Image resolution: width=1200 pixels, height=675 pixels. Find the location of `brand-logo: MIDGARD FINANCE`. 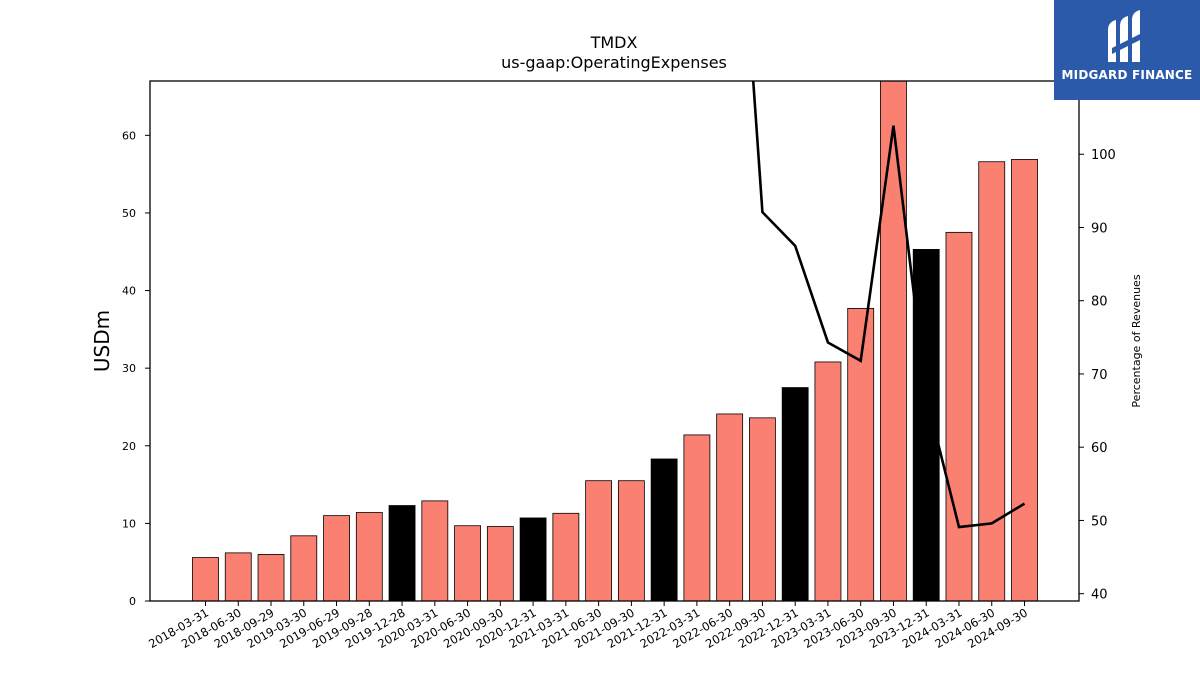

brand-logo: MIDGARD FINANCE is located at coordinates (1127, 50).